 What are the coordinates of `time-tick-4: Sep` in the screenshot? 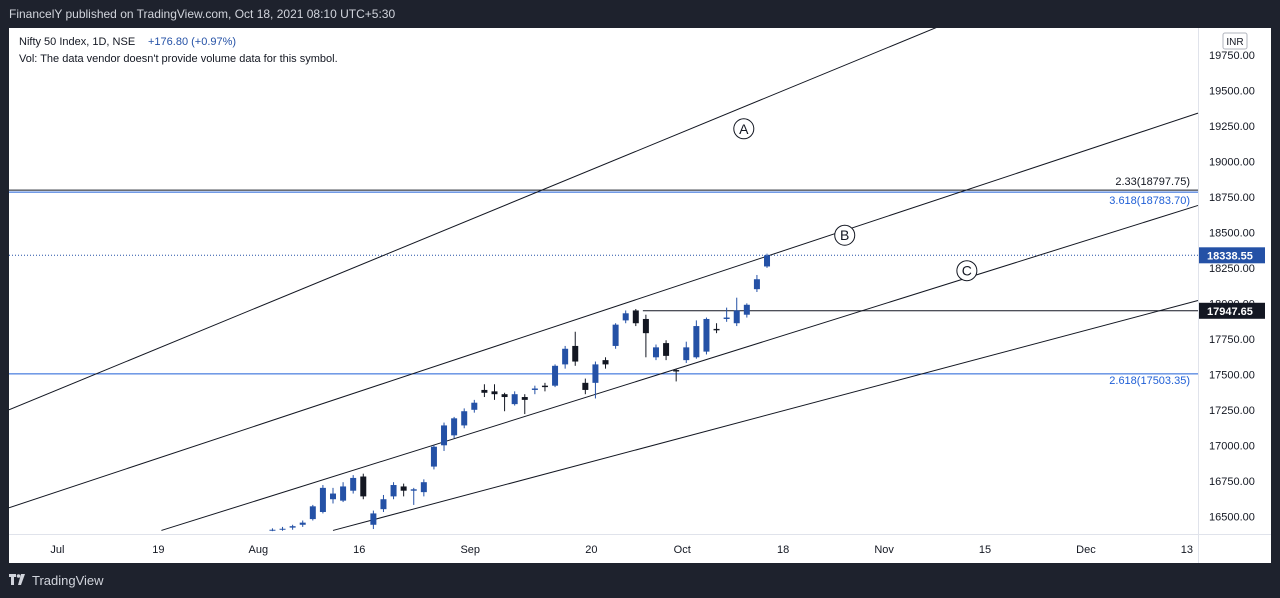 It's located at (470, 550).